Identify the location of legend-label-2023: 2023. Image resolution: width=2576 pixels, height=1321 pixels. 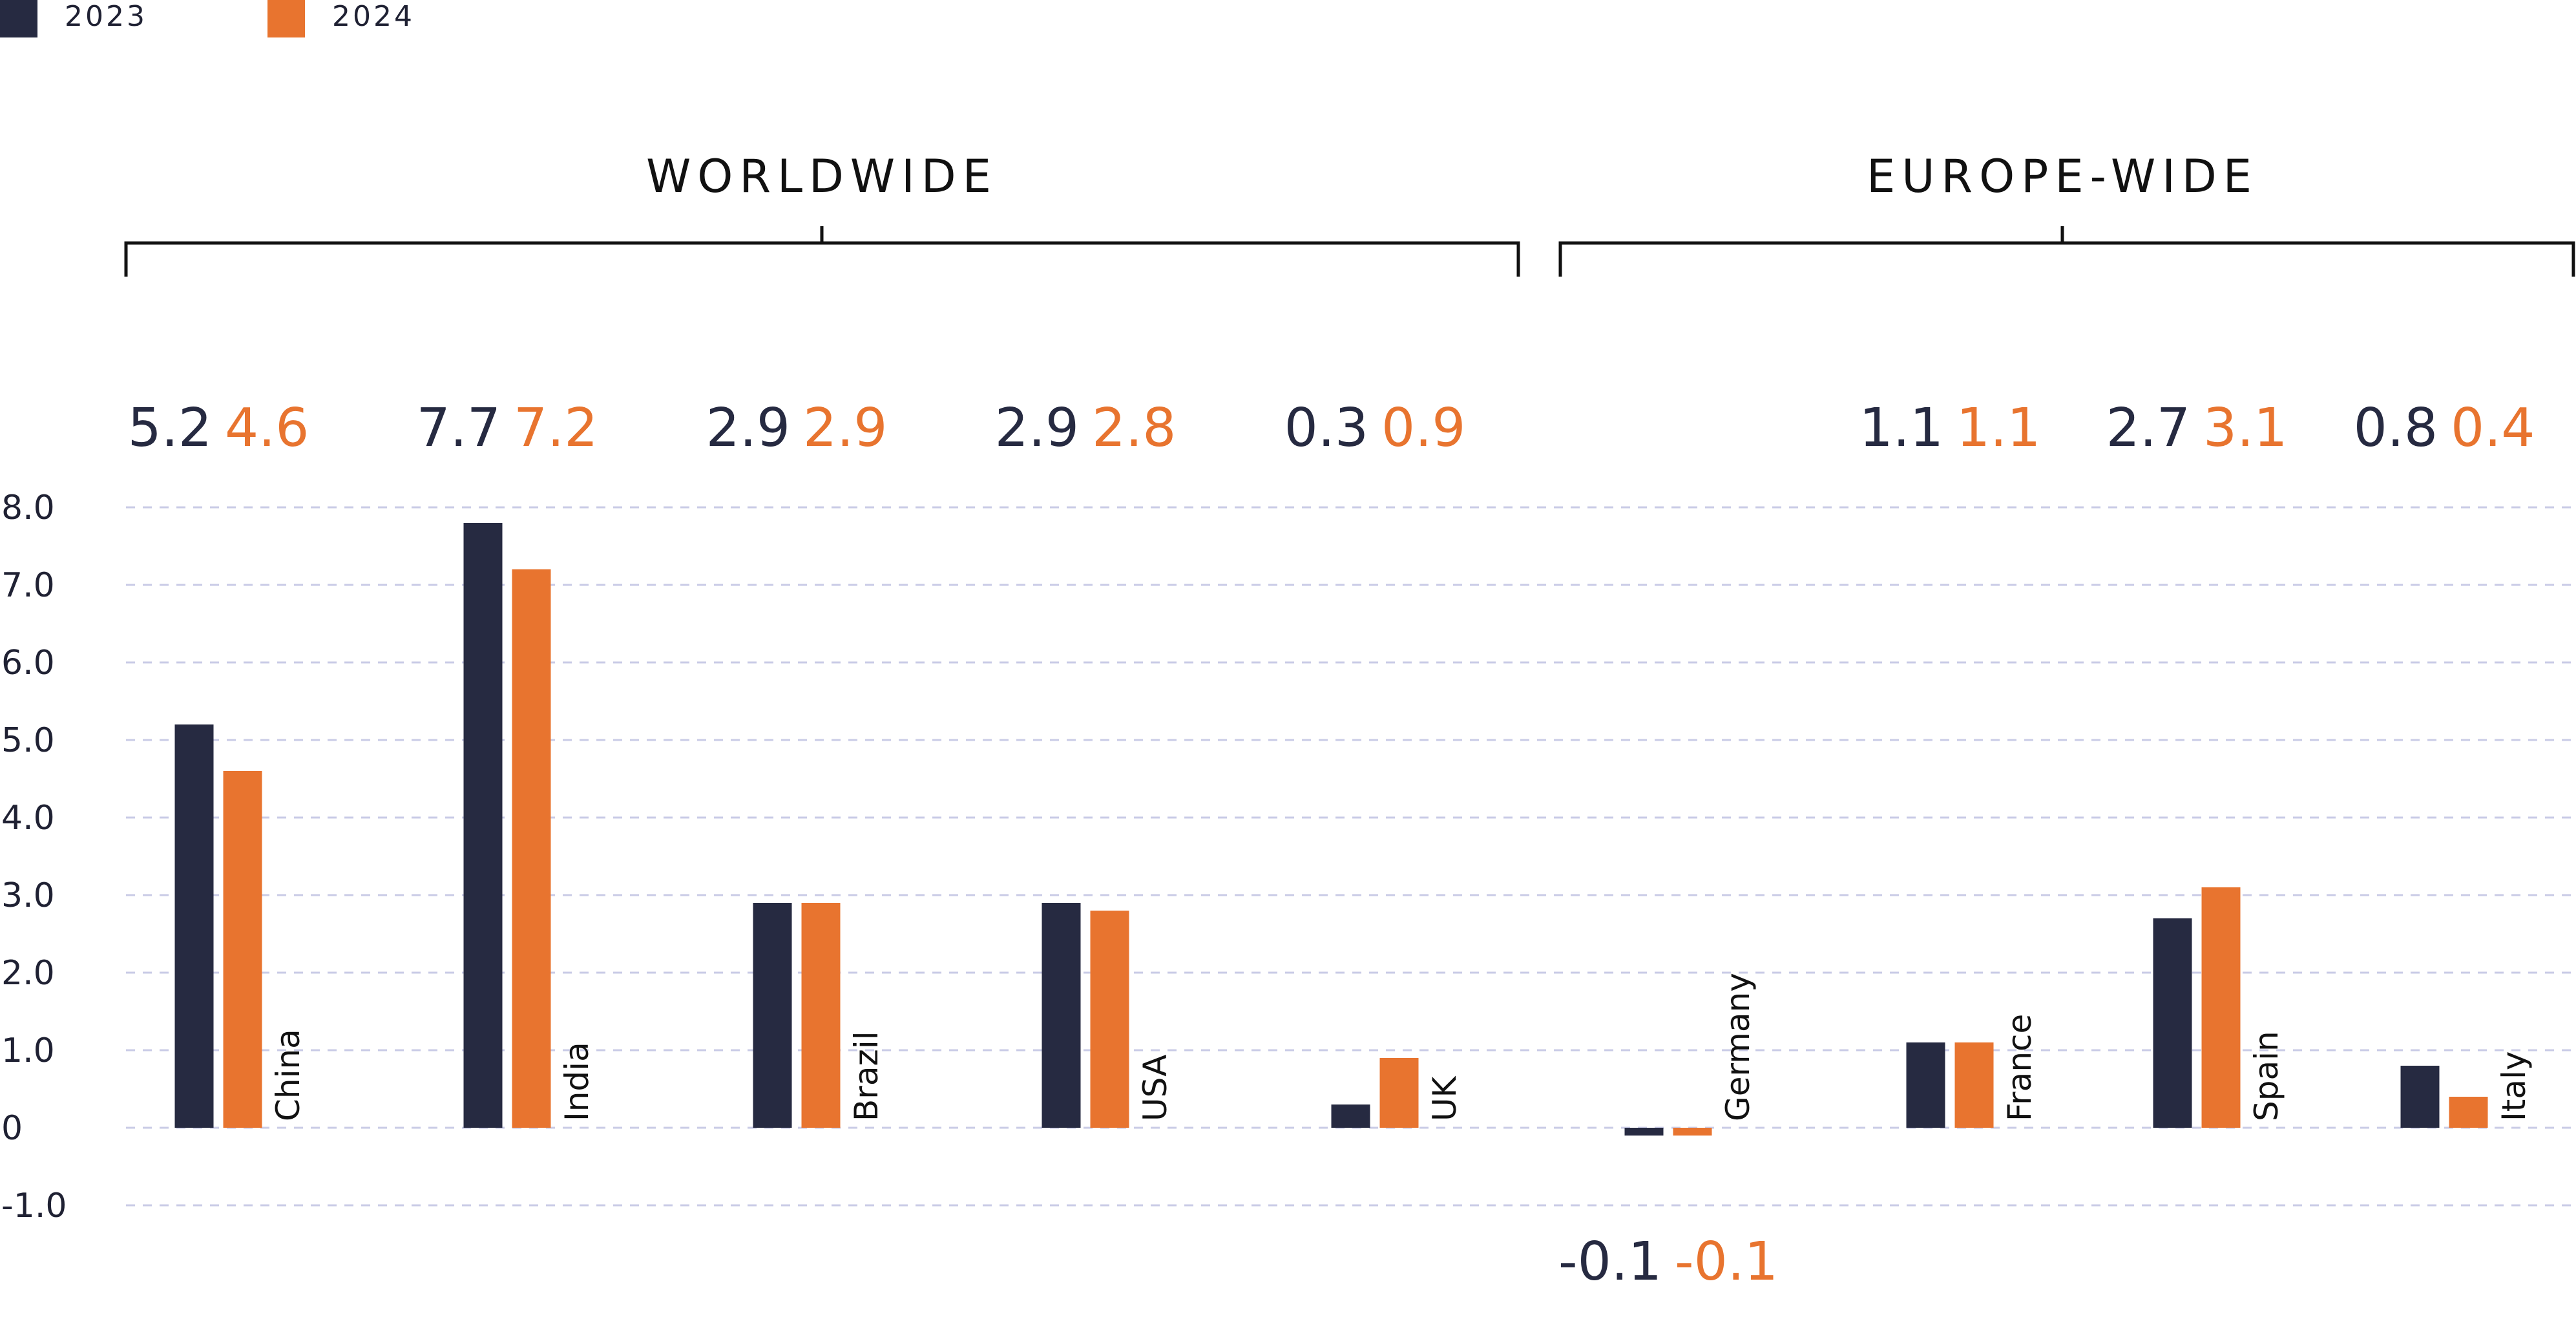
(106, 16).